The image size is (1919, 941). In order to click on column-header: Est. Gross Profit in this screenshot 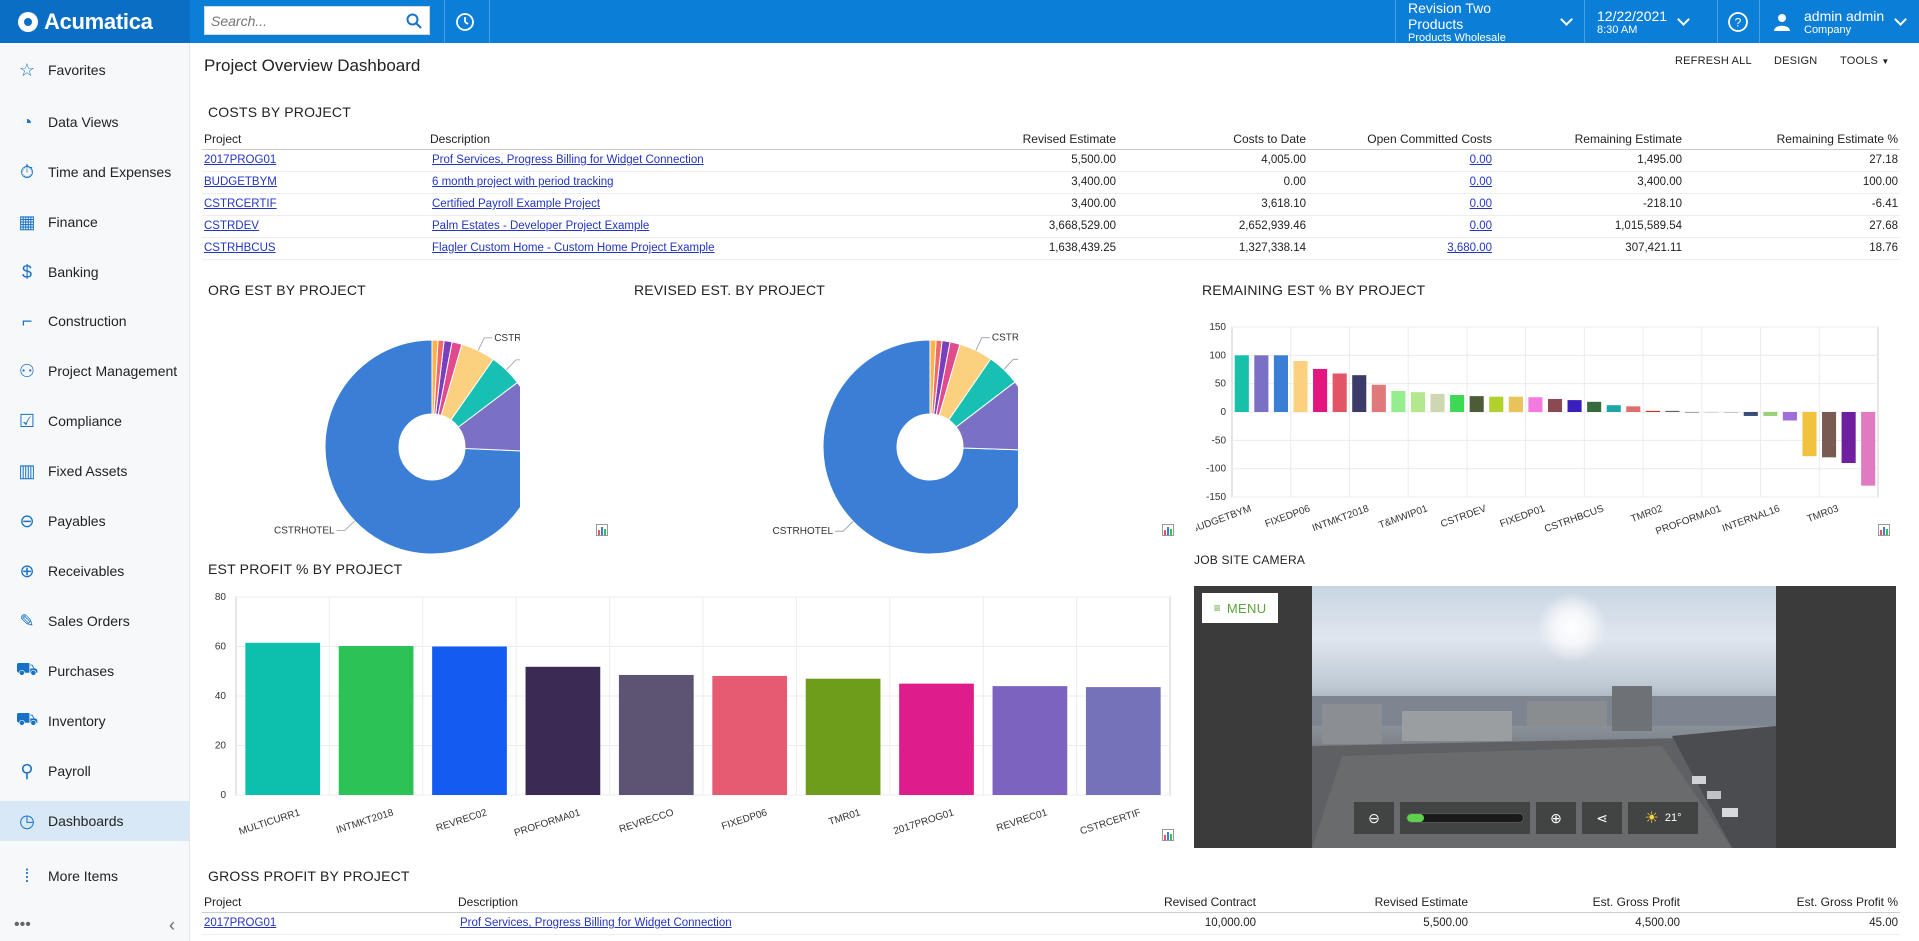, I will do `click(1576, 902)`.